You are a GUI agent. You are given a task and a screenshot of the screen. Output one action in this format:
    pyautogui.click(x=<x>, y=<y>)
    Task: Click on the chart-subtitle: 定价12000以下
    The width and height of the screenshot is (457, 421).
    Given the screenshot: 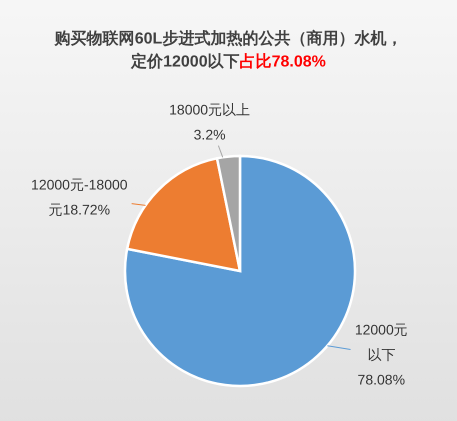 What is the action you would take?
    pyautogui.click(x=185, y=61)
    